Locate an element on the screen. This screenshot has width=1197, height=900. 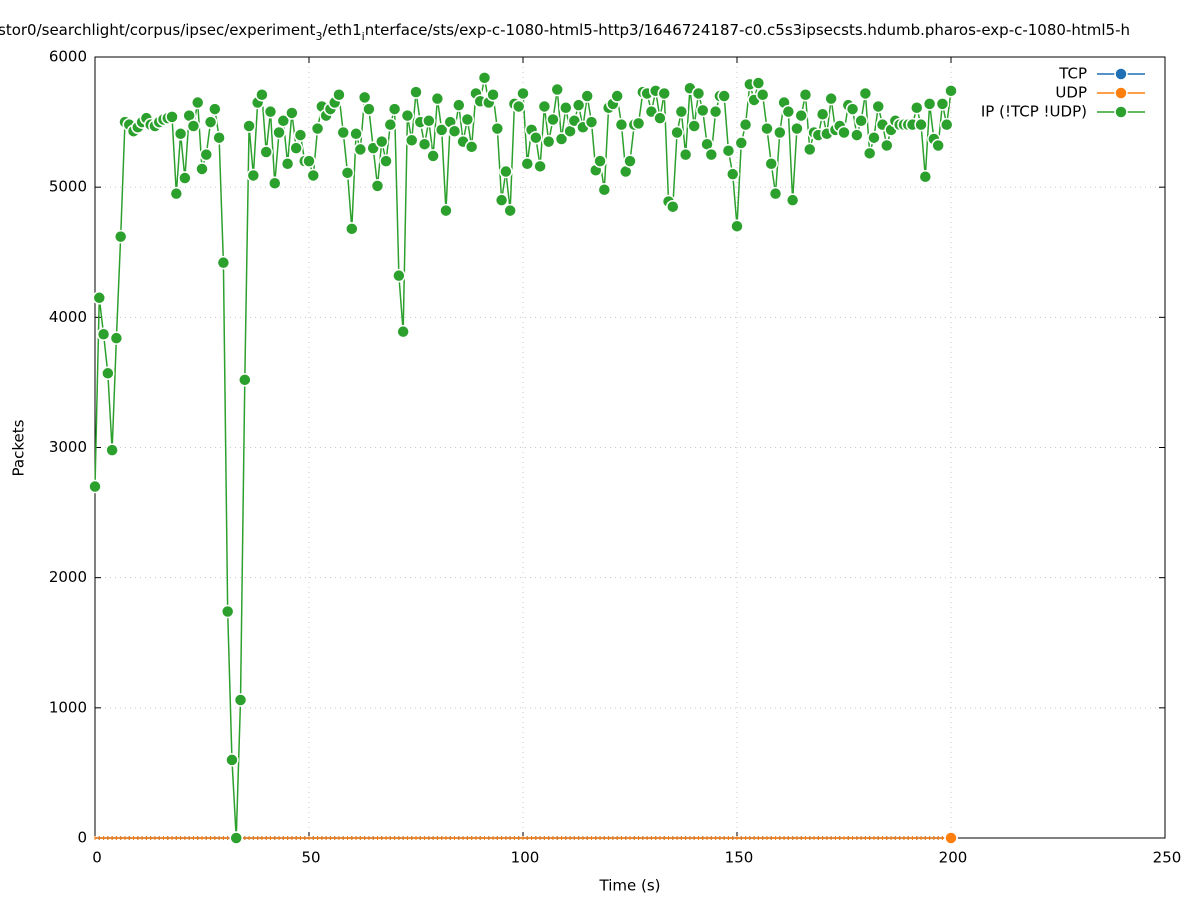
legend-label: IP (!TCP !UDP) is located at coordinates (1034, 112).